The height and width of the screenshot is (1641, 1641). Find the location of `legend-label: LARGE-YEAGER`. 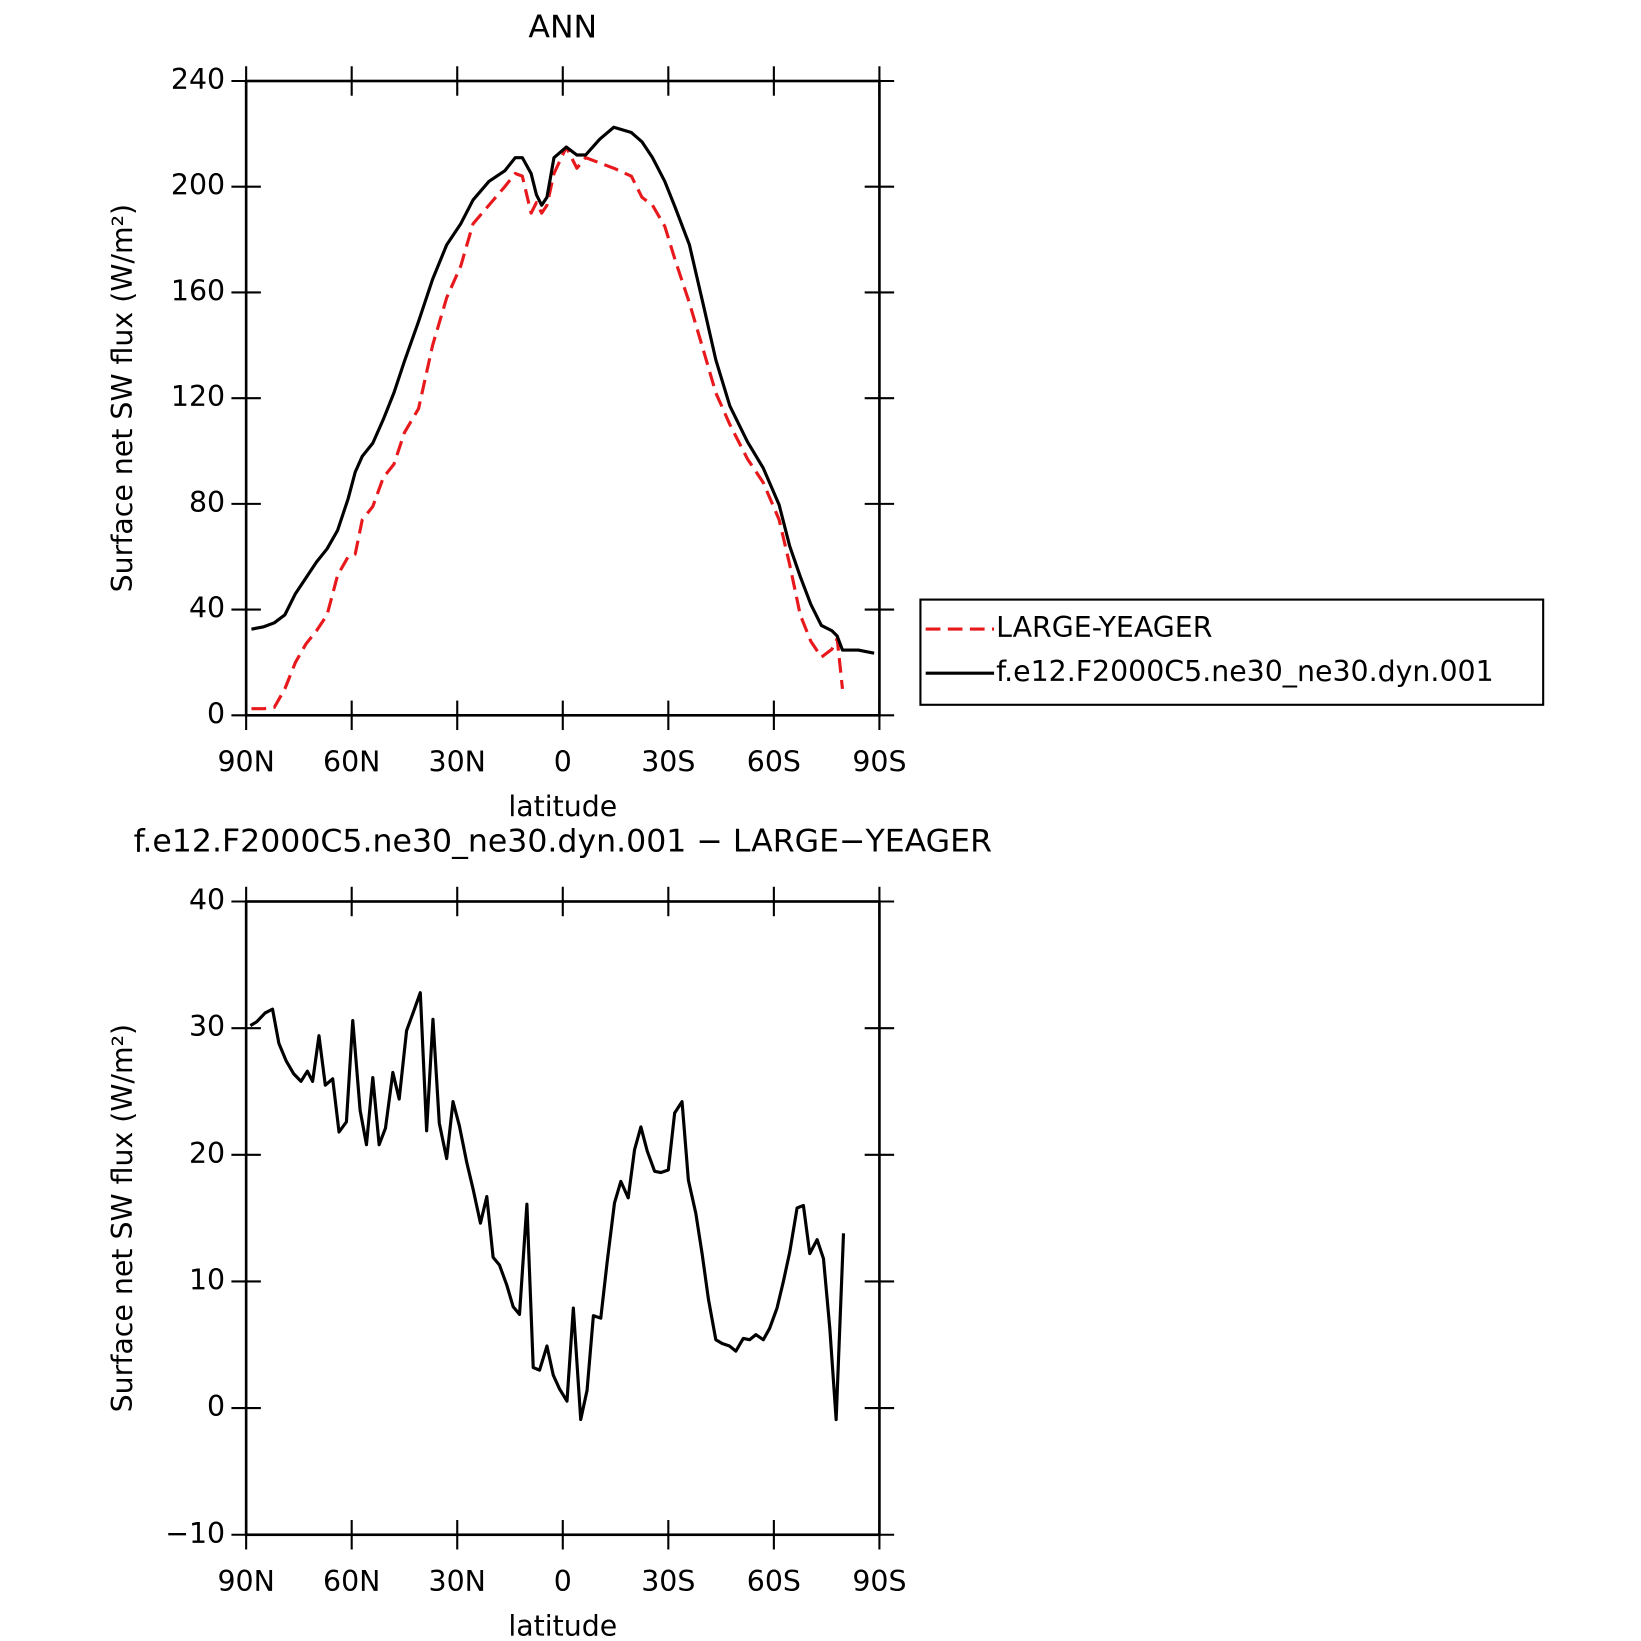

legend-label: LARGE-YEAGER is located at coordinates (1104, 627).